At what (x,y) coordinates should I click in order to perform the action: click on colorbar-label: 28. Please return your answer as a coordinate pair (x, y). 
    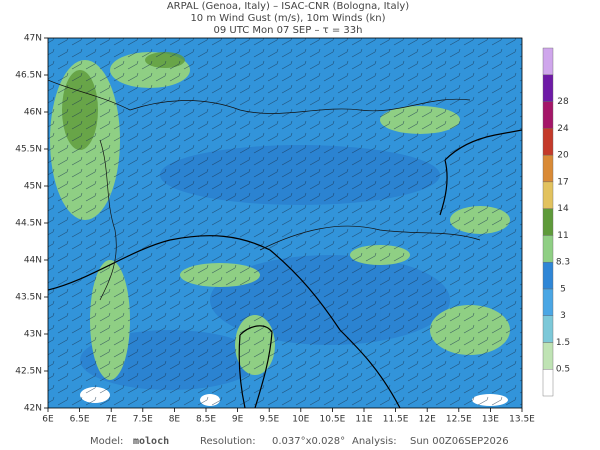
    Looking at the image, I should click on (563, 102).